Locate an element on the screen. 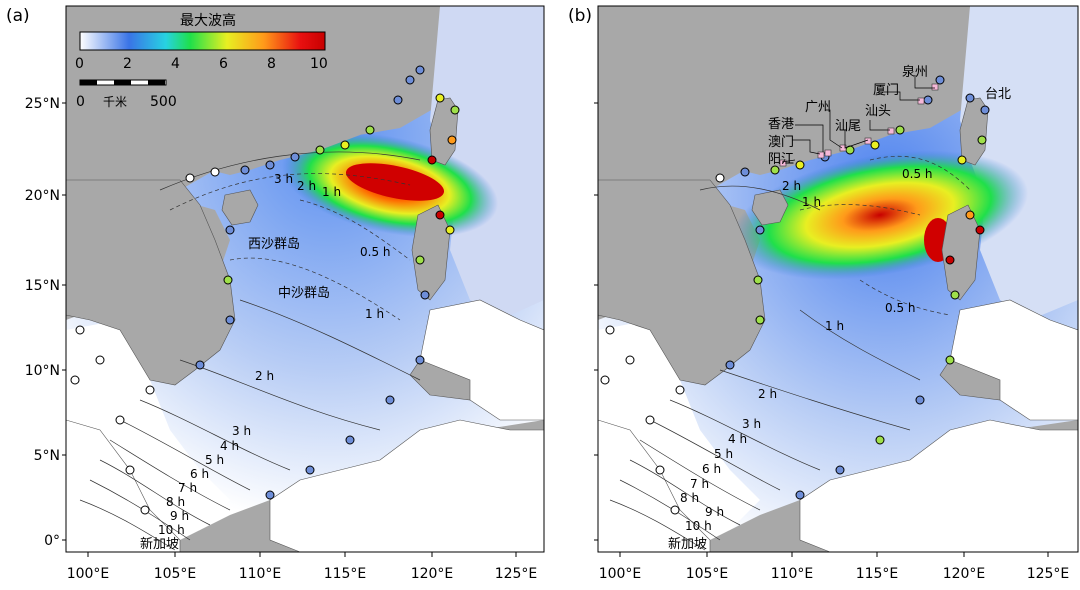 The height and width of the screenshot is (590, 1080). x-tick-marks-b is located at coordinates (834, 554).